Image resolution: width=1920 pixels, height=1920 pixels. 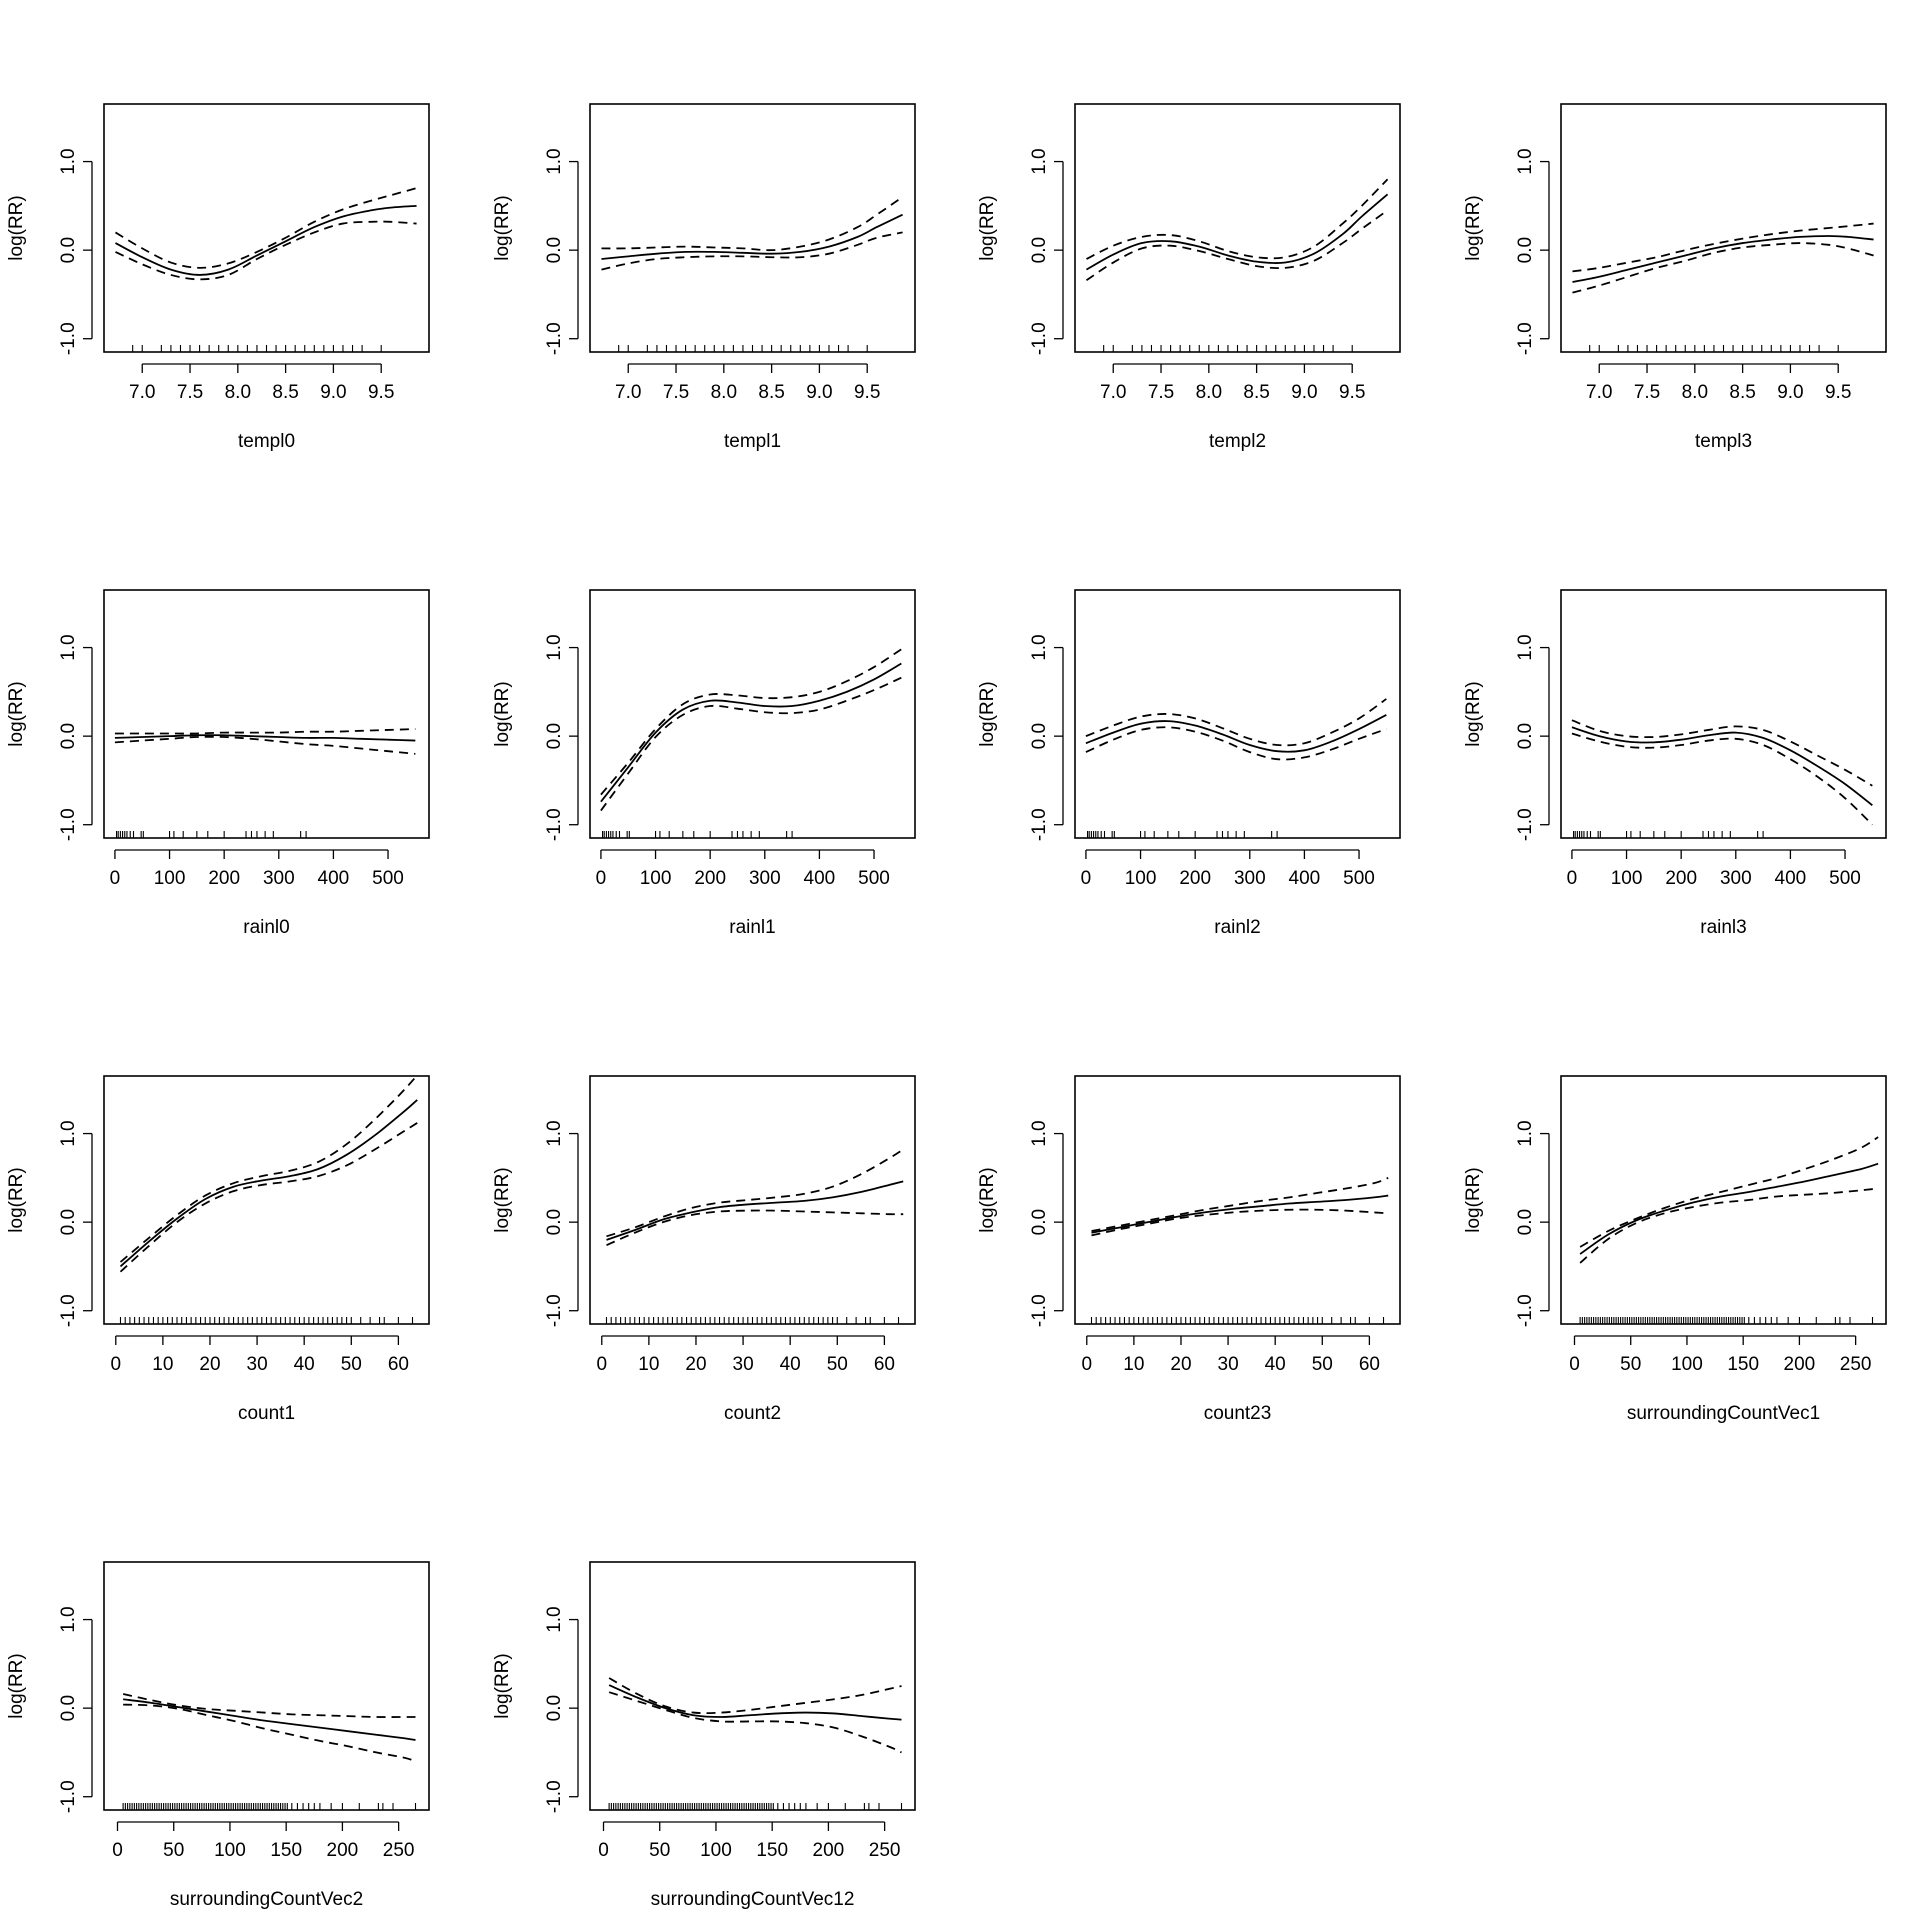 I want to click on x-tick-label: 8.5, so click(x=771, y=392).